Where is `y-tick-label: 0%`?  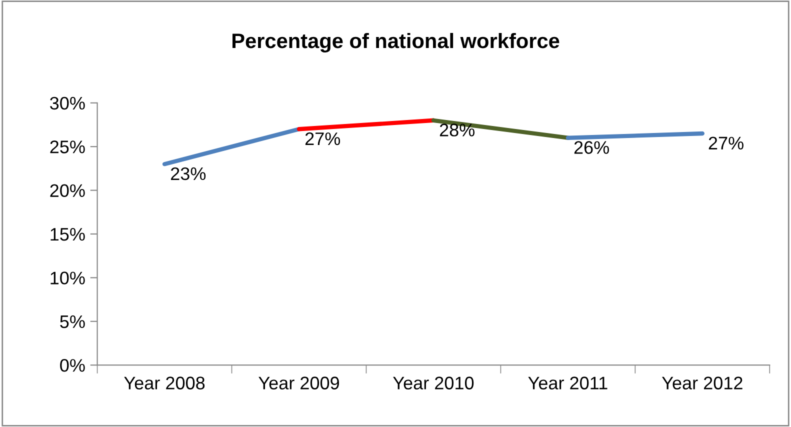
y-tick-label: 0% is located at coordinates (72, 365).